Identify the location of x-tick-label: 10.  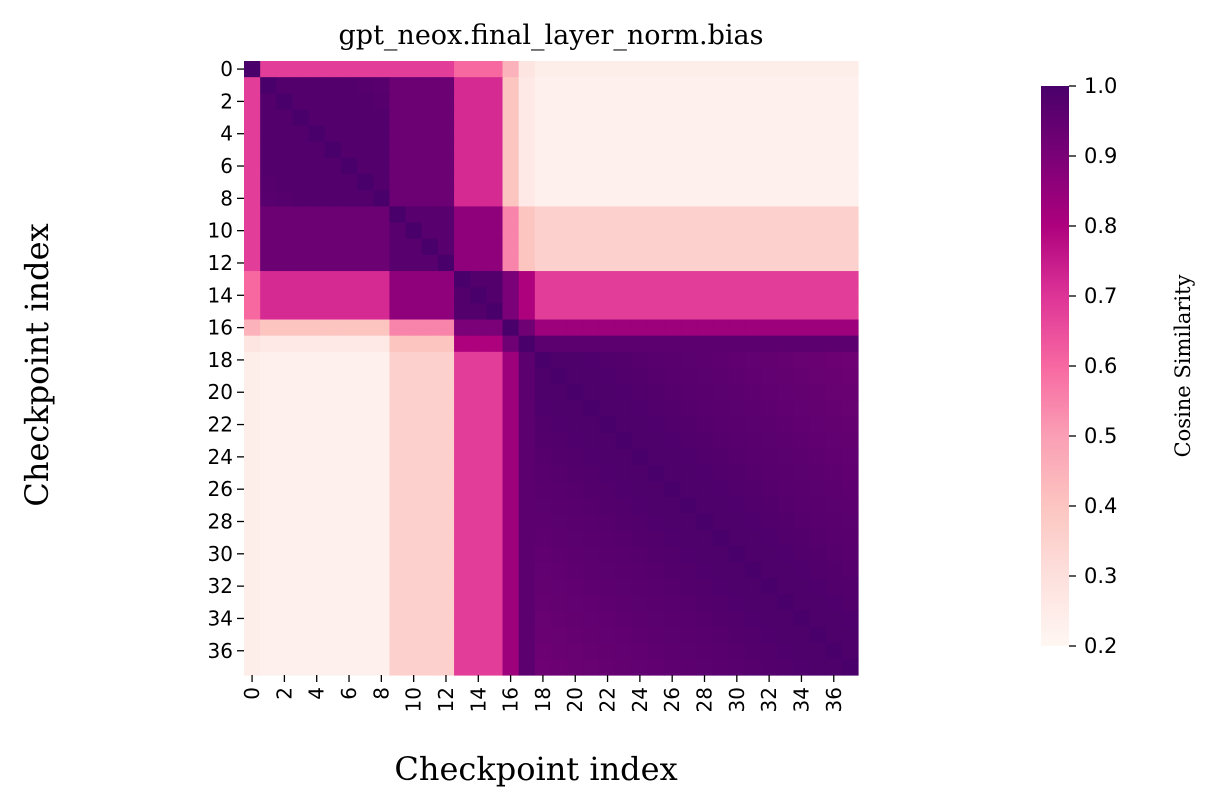
(414, 699).